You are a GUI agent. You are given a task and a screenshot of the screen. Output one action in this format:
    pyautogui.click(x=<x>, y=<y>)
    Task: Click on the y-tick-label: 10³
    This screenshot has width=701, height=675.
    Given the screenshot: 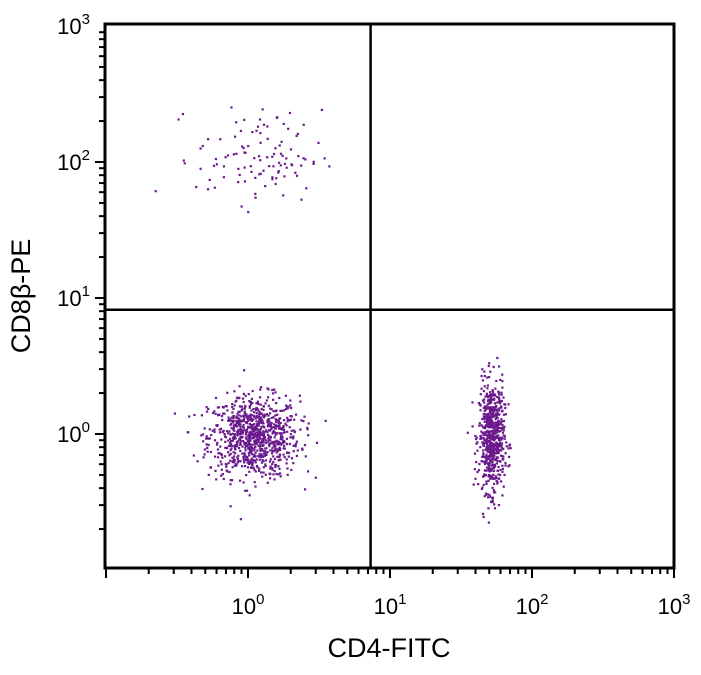 What is the action you would take?
    pyautogui.click(x=73, y=25)
    